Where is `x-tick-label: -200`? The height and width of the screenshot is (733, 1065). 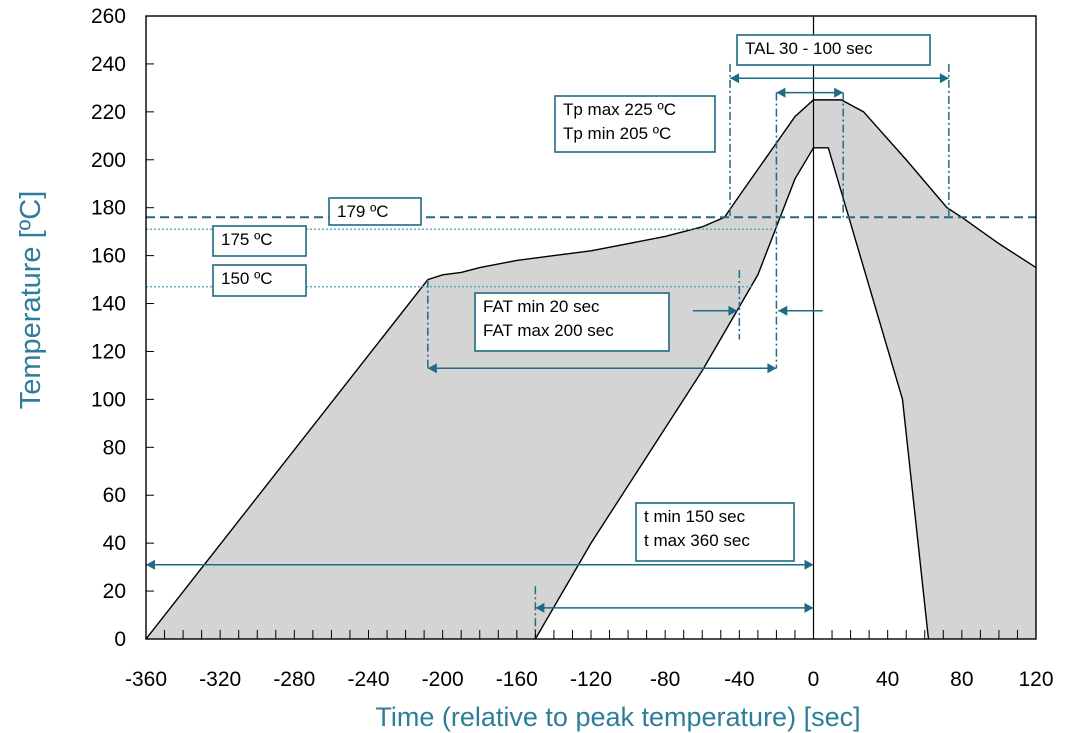
x-tick-label: -200 is located at coordinates (443, 679).